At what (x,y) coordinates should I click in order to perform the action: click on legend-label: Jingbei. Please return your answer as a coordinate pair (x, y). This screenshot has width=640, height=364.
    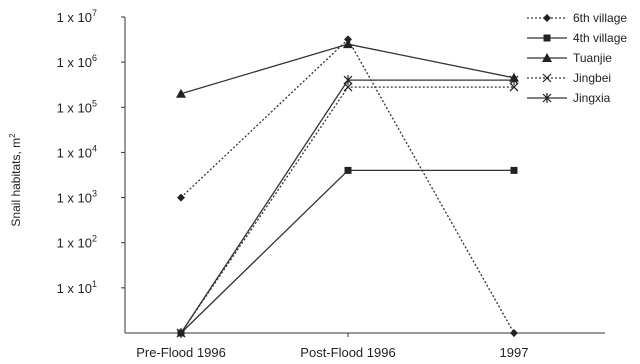
    Looking at the image, I should click on (592, 78).